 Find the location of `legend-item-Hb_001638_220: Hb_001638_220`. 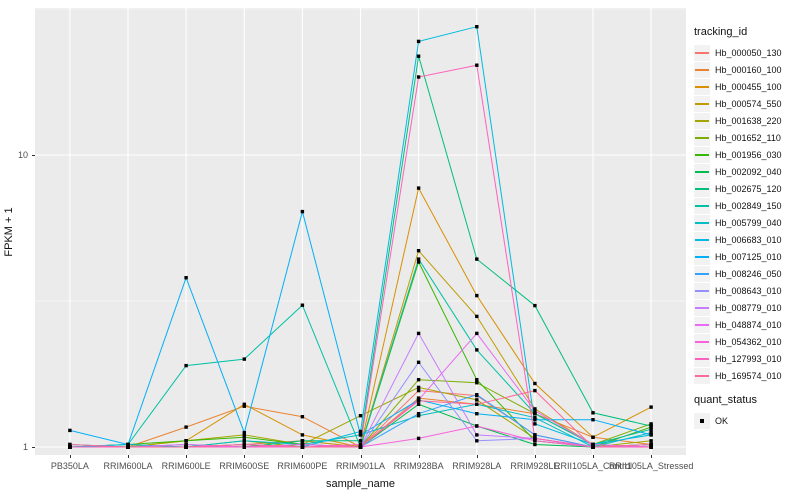

legend-item-Hb_001638_220: Hb_001638_220 is located at coordinates (746, 120).